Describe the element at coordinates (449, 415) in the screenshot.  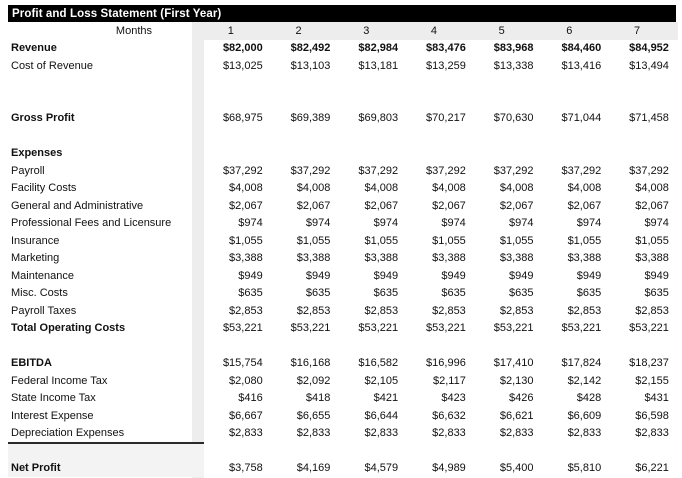
I see `cell-month-4: $6,632` at that location.